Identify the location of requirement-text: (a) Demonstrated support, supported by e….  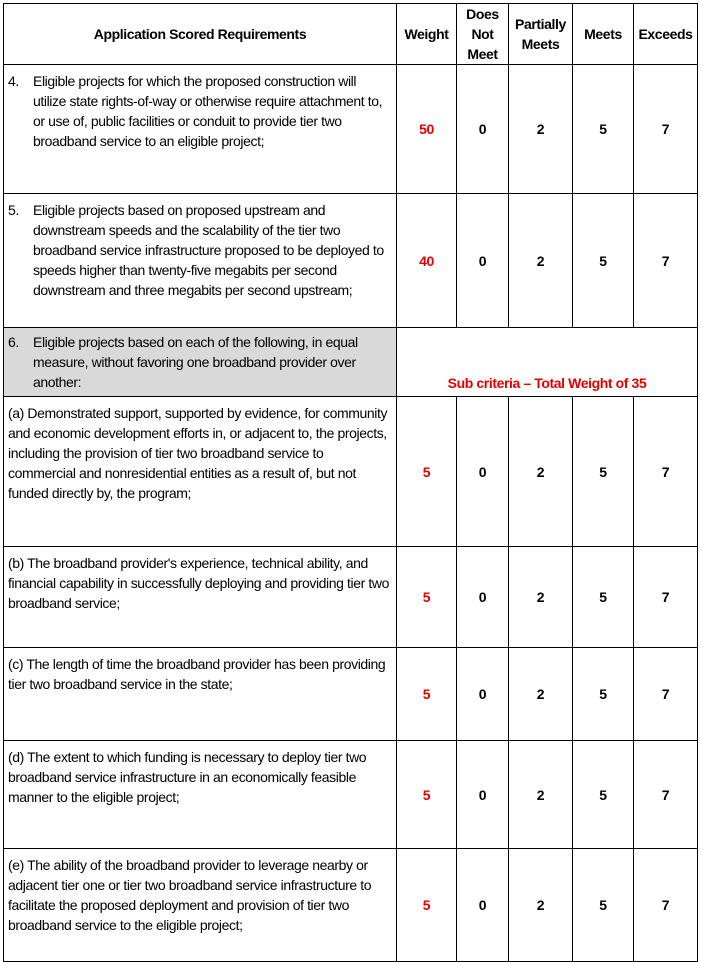
(198, 453).